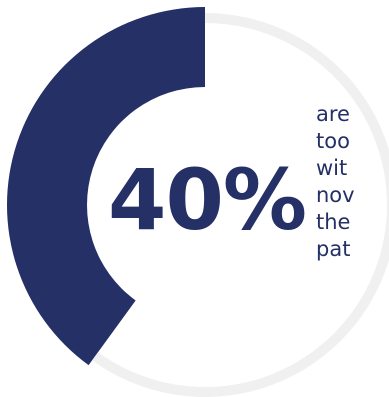  What do you see at coordinates (335, 182) in the screenshot?
I see `side-text: are too wit nov the pat` at bounding box center [335, 182].